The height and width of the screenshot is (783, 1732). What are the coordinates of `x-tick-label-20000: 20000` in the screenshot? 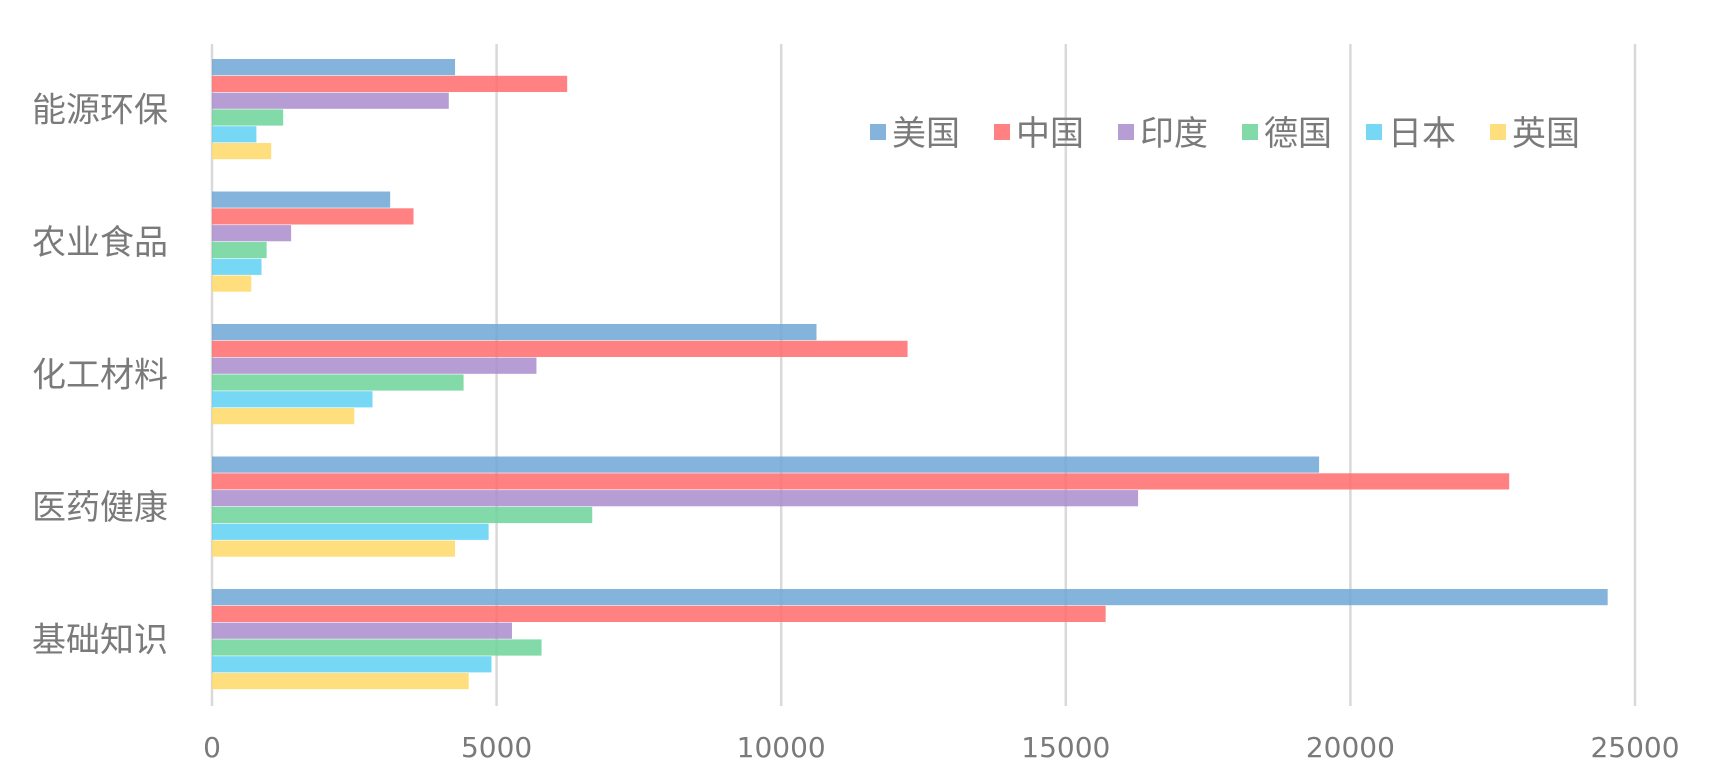 It's located at (1350, 747).